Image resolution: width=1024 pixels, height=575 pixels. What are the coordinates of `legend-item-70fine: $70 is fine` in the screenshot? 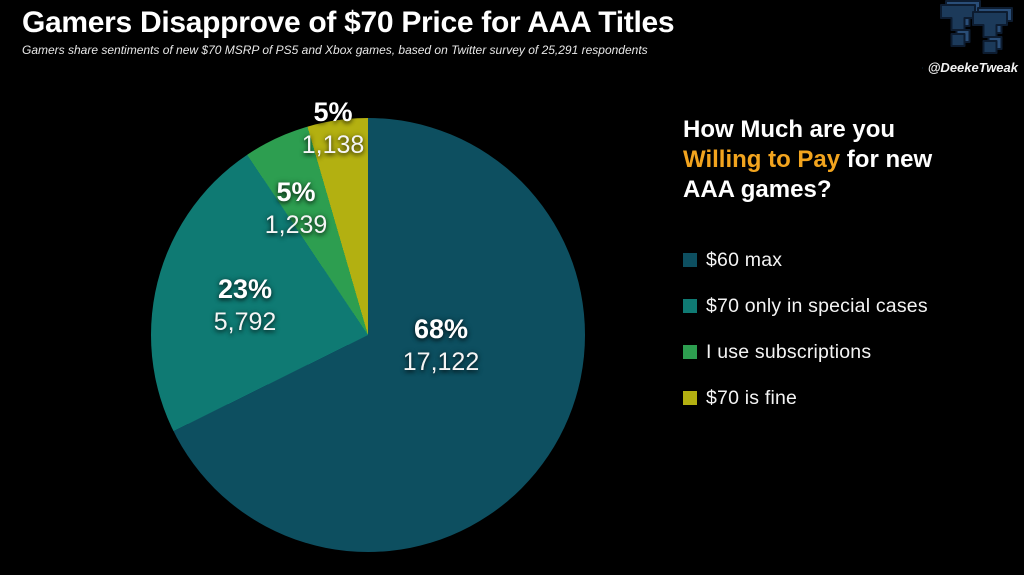 It's located at (848, 398).